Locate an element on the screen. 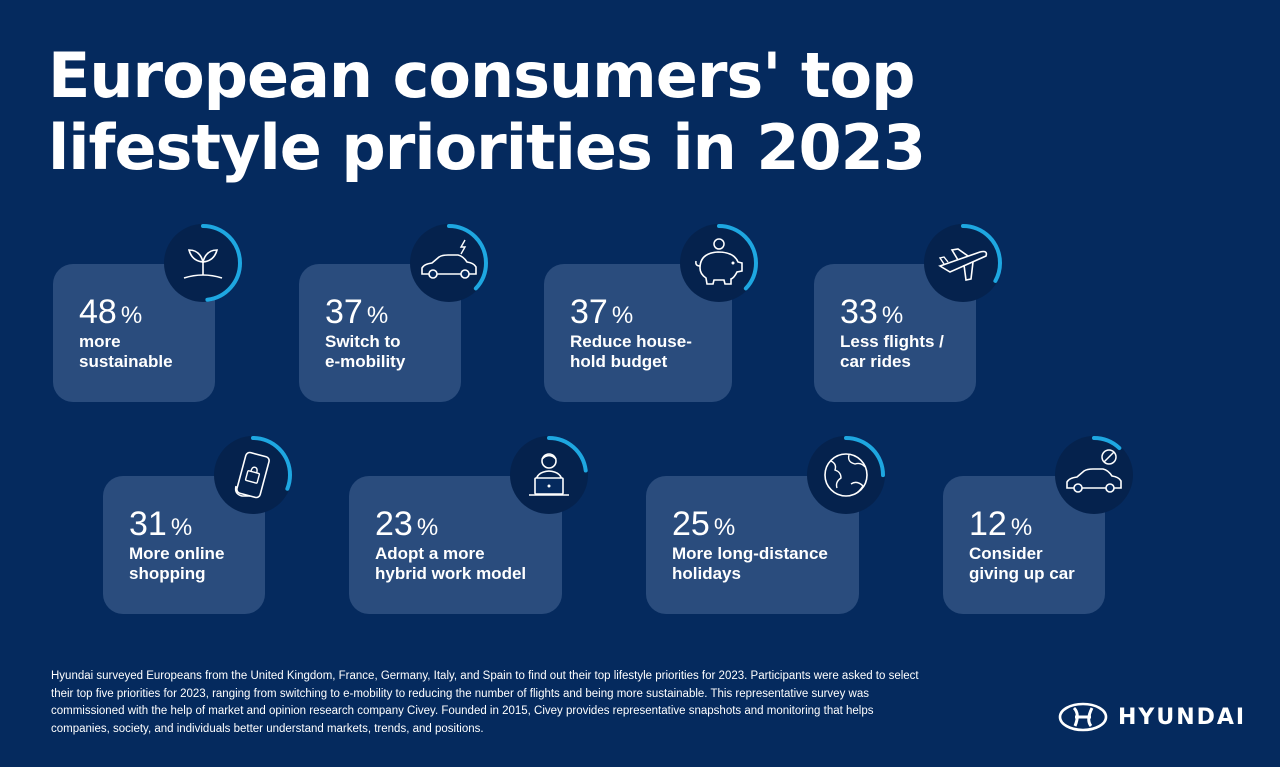 The height and width of the screenshot is (767, 1280). phone-shopping-icon is located at coordinates (253, 475).